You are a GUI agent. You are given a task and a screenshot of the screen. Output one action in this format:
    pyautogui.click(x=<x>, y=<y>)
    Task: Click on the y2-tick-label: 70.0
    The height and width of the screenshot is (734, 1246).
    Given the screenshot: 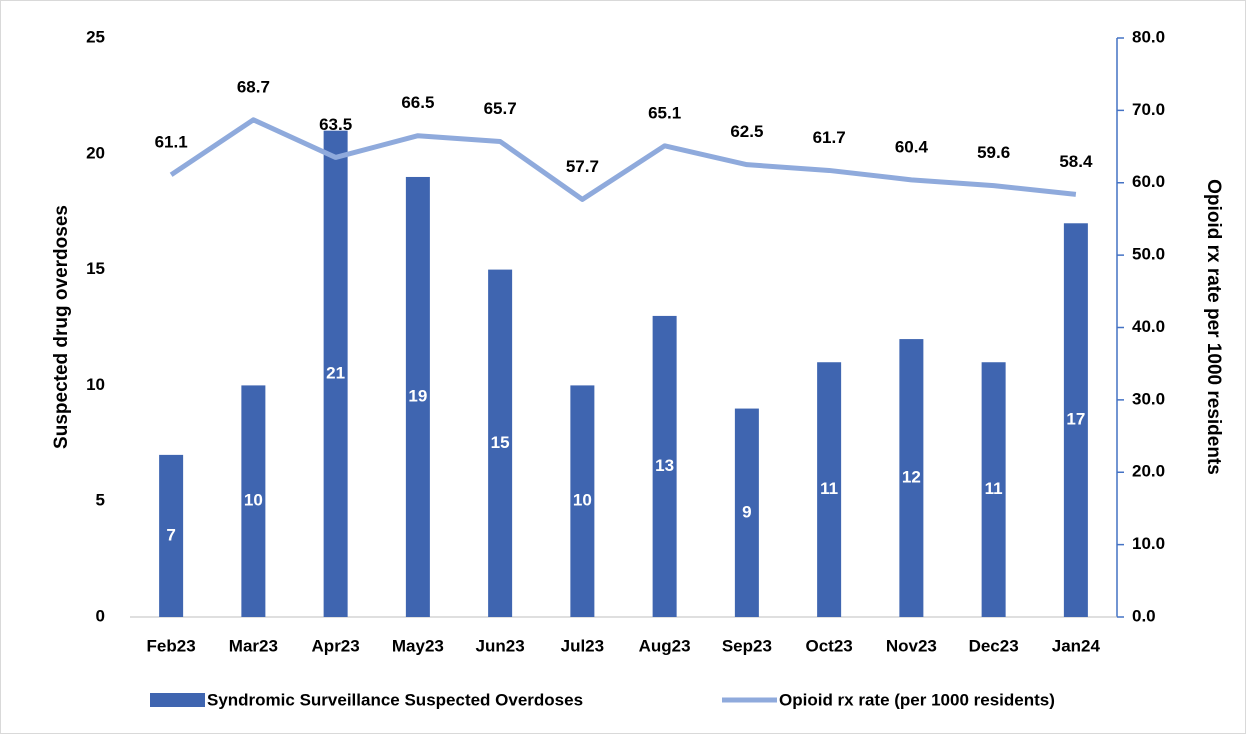 What is the action you would take?
    pyautogui.click(x=1148, y=109)
    